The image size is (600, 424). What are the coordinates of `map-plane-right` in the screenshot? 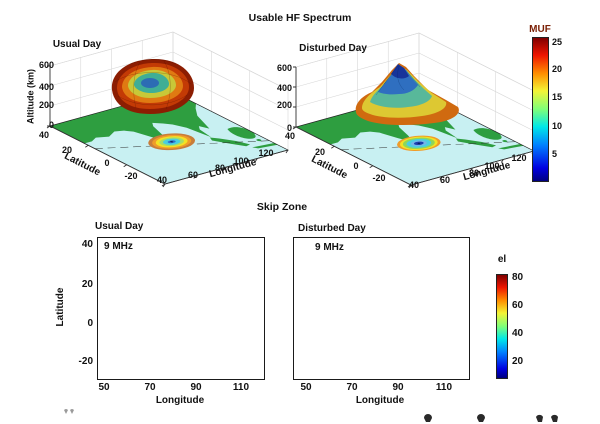 It's located at (415, 139).